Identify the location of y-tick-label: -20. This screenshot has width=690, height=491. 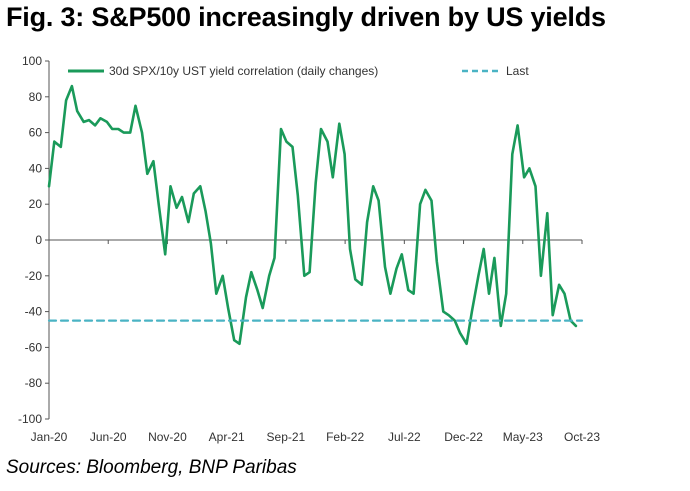
(34, 276).